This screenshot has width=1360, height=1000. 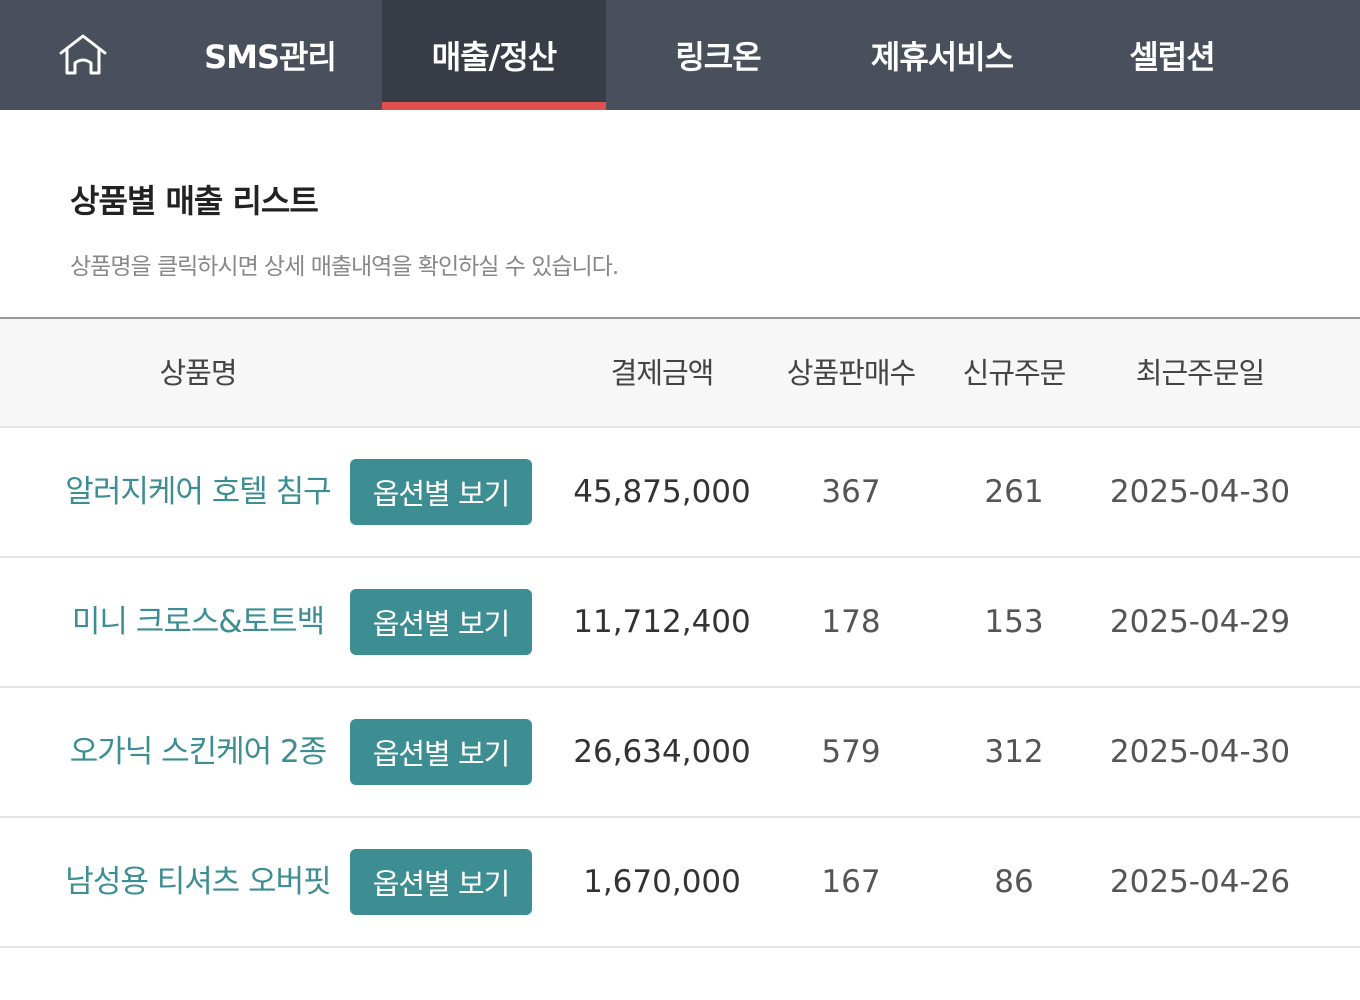 I want to click on table-header: 상품명 결제금액 상품판매수 신규주문 최근주문일, so click(x=680, y=372).